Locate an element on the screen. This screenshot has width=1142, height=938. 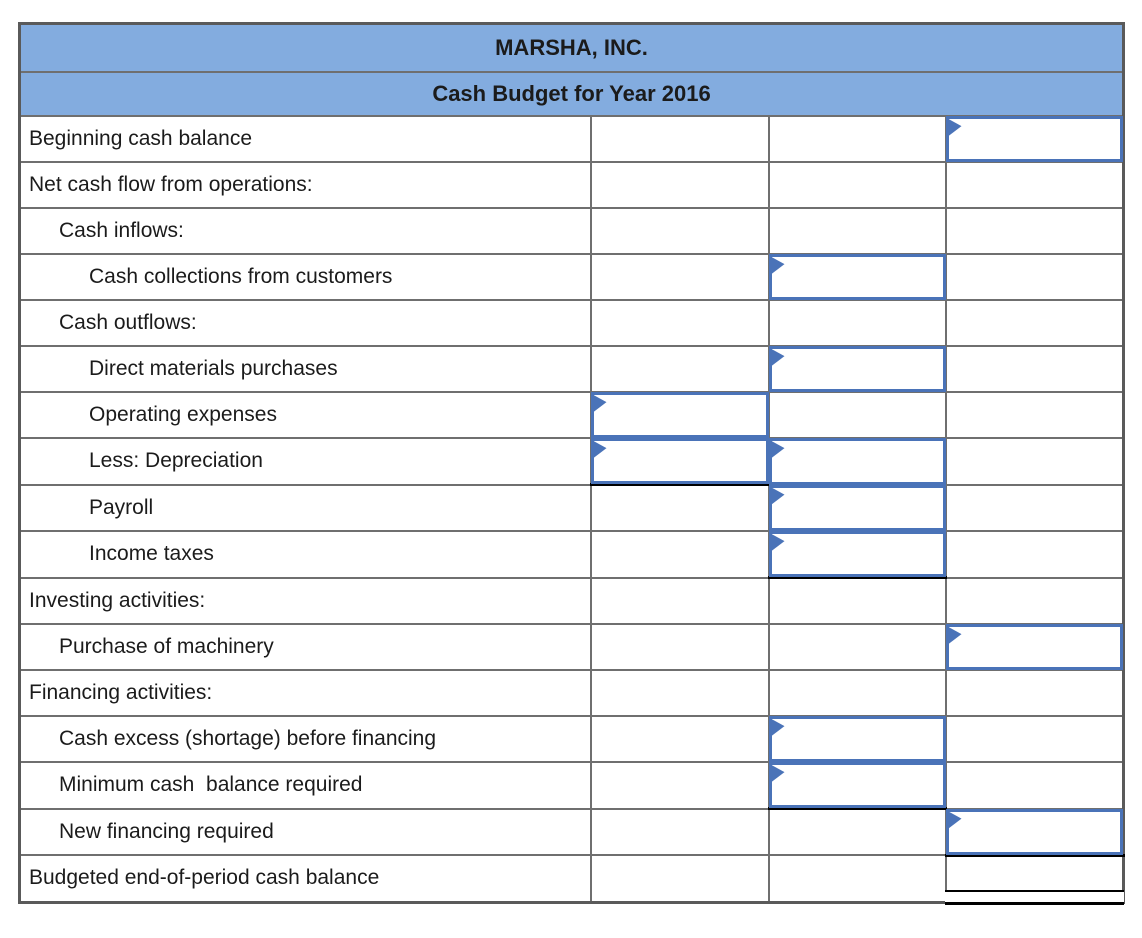
table-subtitle-row: Cash Budget for Year 2016 is located at coordinates (571, 94).